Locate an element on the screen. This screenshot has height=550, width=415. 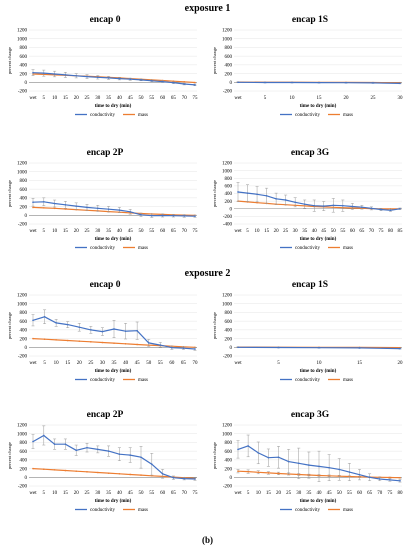
series-line-conductivity is located at coordinates (114, 79).